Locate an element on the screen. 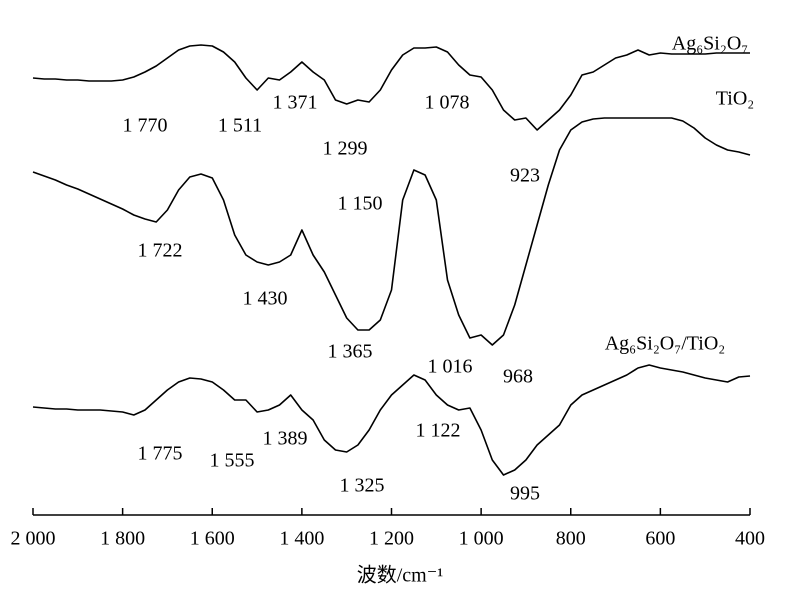  peak-label: 1 722 is located at coordinates (160, 251).